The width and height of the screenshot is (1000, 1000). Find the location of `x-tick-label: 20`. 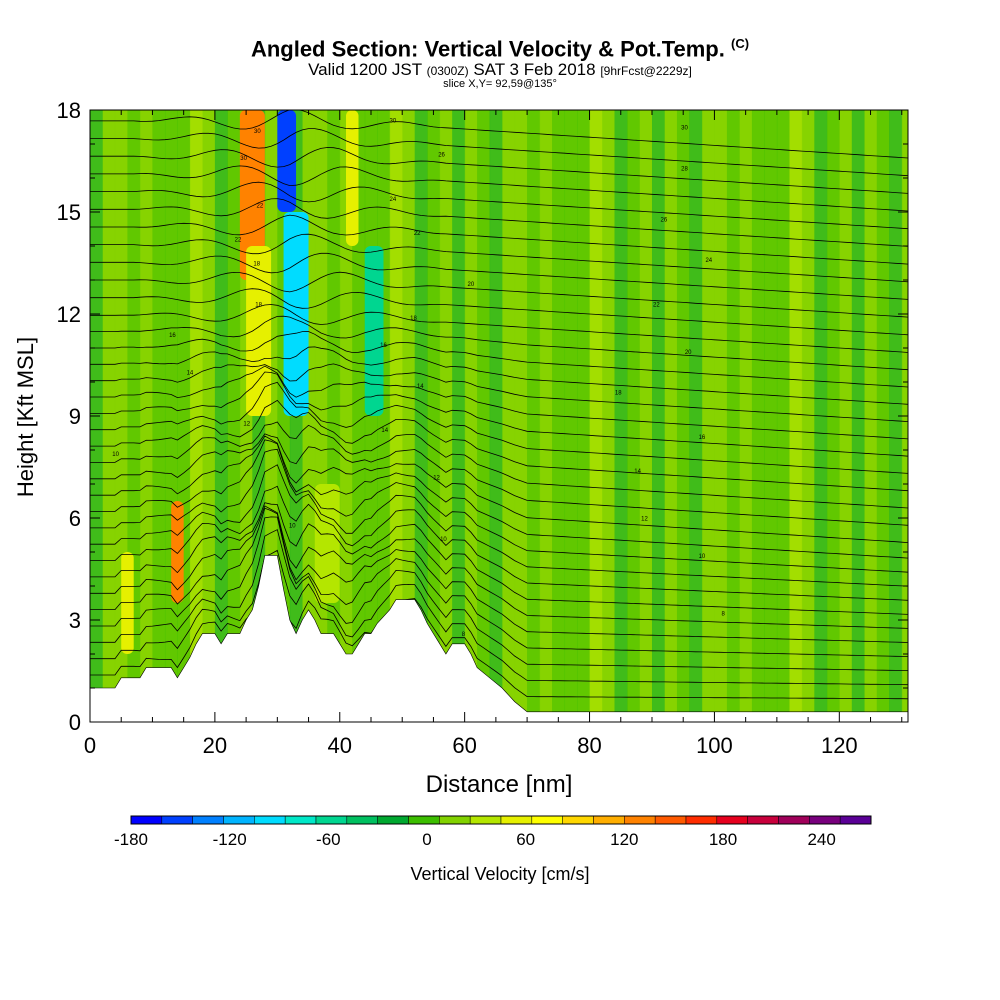

x-tick-label: 20 is located at coordinates (215, 745).